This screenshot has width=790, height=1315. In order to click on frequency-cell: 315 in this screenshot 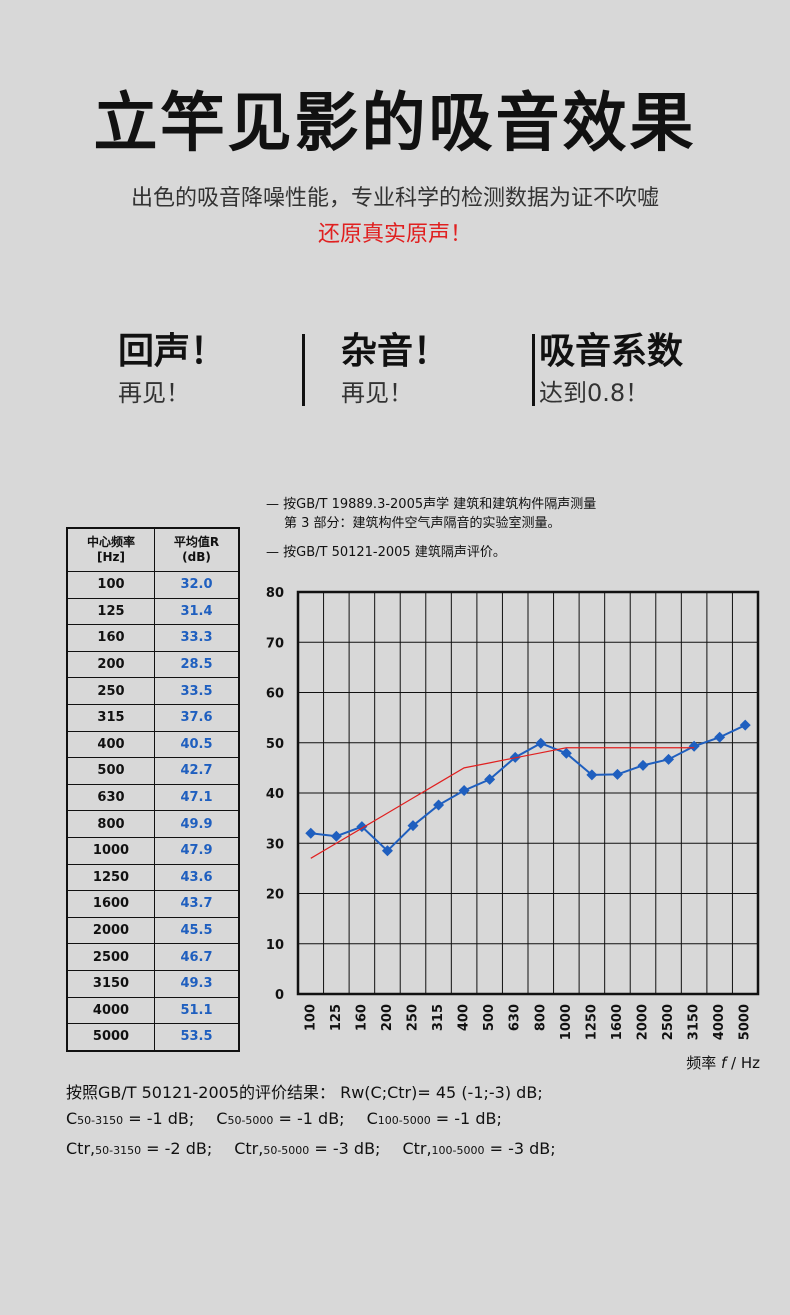, I will do `click(110, 717)`.